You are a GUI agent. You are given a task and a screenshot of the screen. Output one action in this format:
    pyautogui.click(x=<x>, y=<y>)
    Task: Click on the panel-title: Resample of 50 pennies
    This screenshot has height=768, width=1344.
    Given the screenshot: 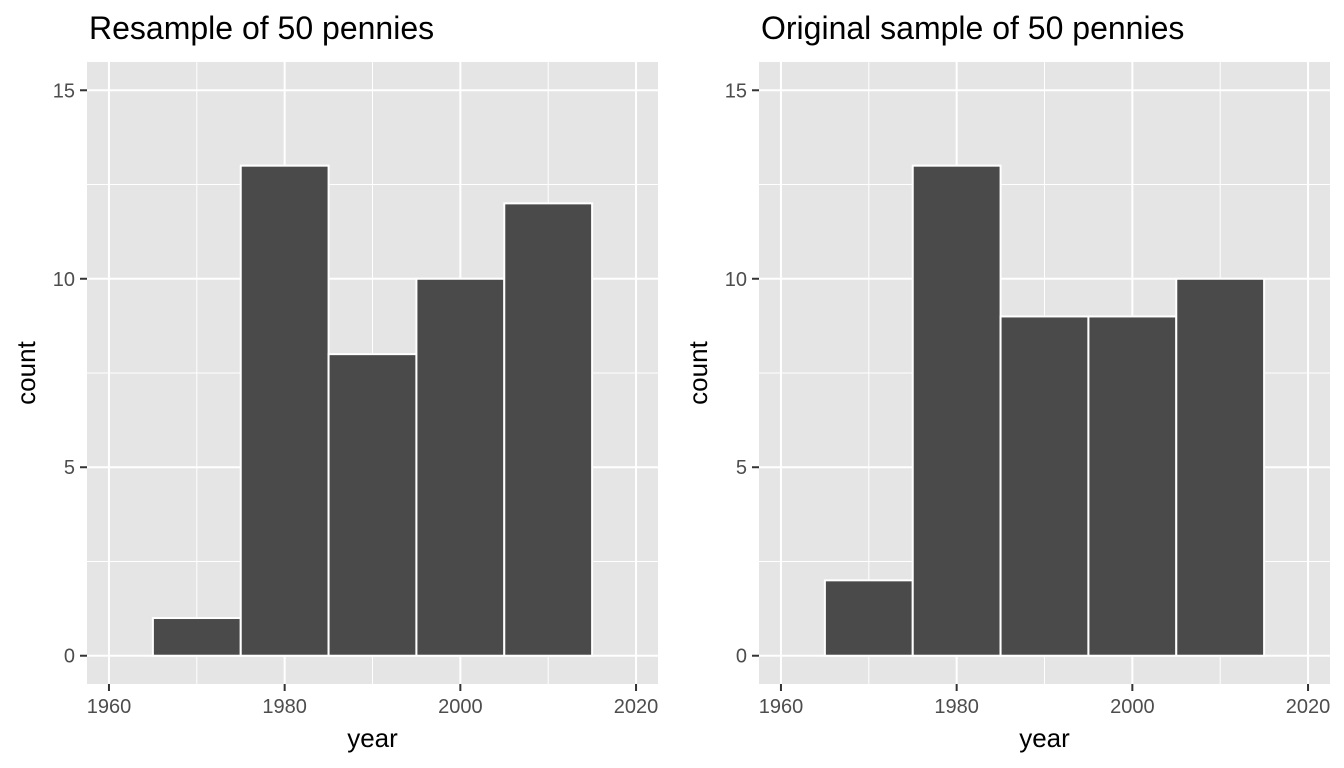 What is the action you would take?
    pyautogui.click(x=261, y=28)
    